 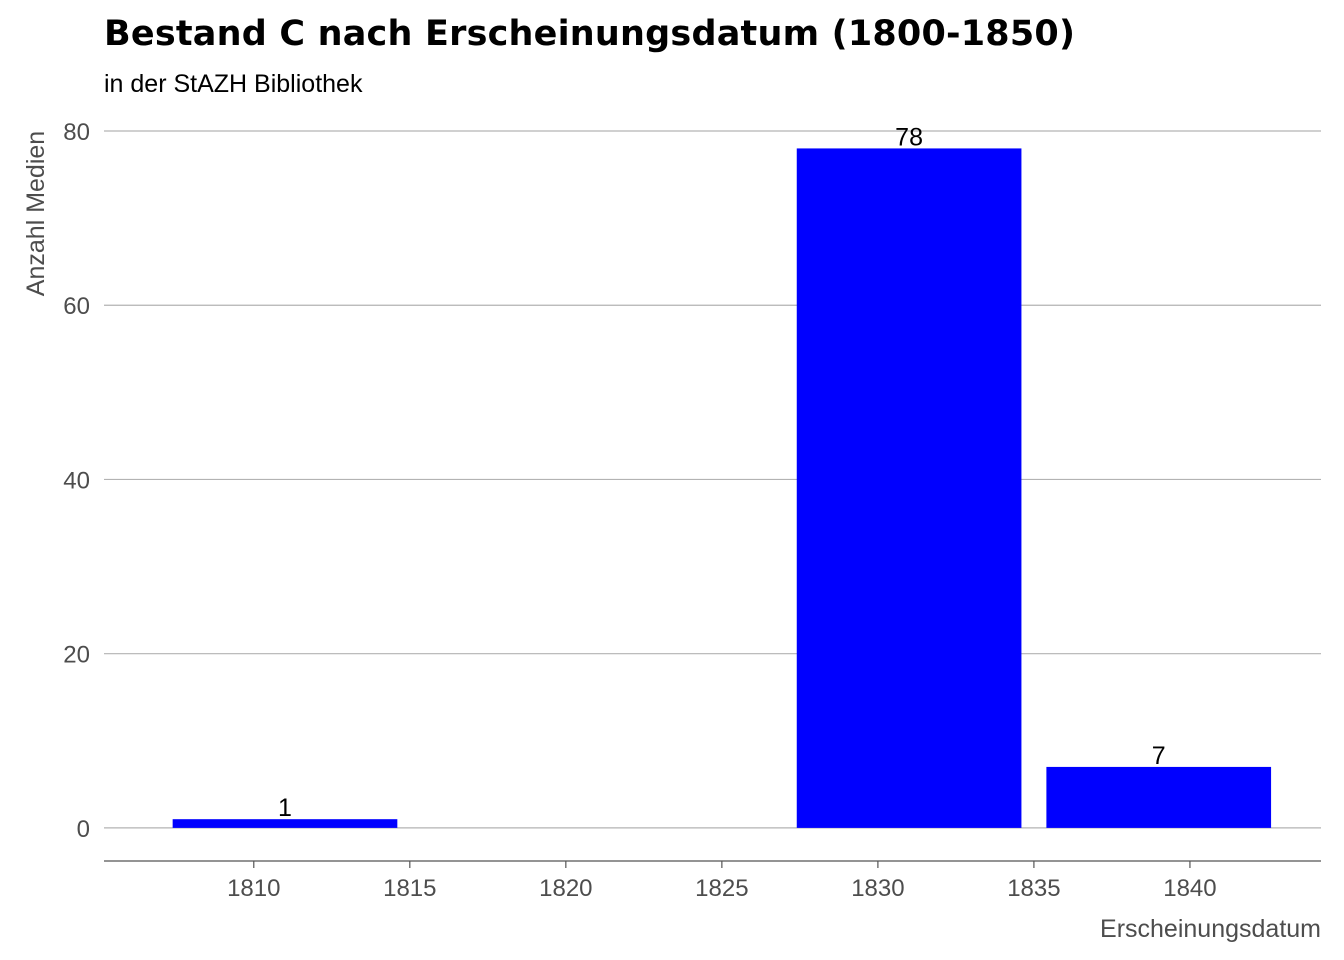 I want to click on y-axis-ticks: 0 20 40 60 80, so click(x=76, y=481).